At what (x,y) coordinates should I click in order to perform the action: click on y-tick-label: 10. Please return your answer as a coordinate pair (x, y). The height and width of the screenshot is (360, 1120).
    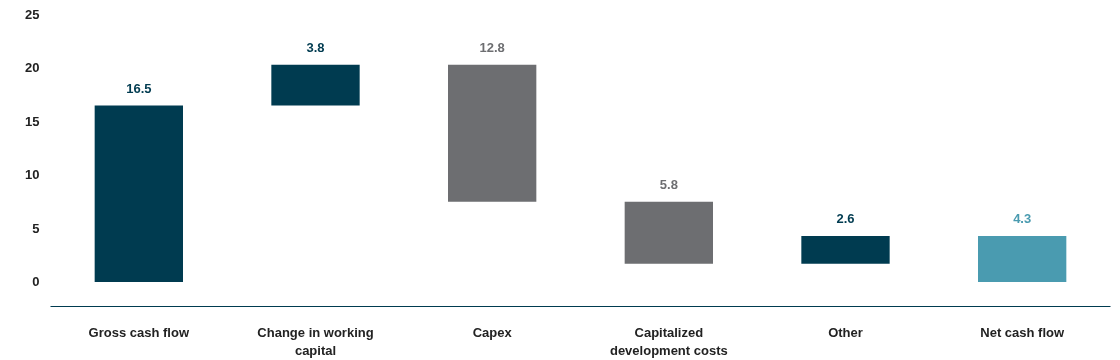
    Looking at the image, I should click on (32, 175).